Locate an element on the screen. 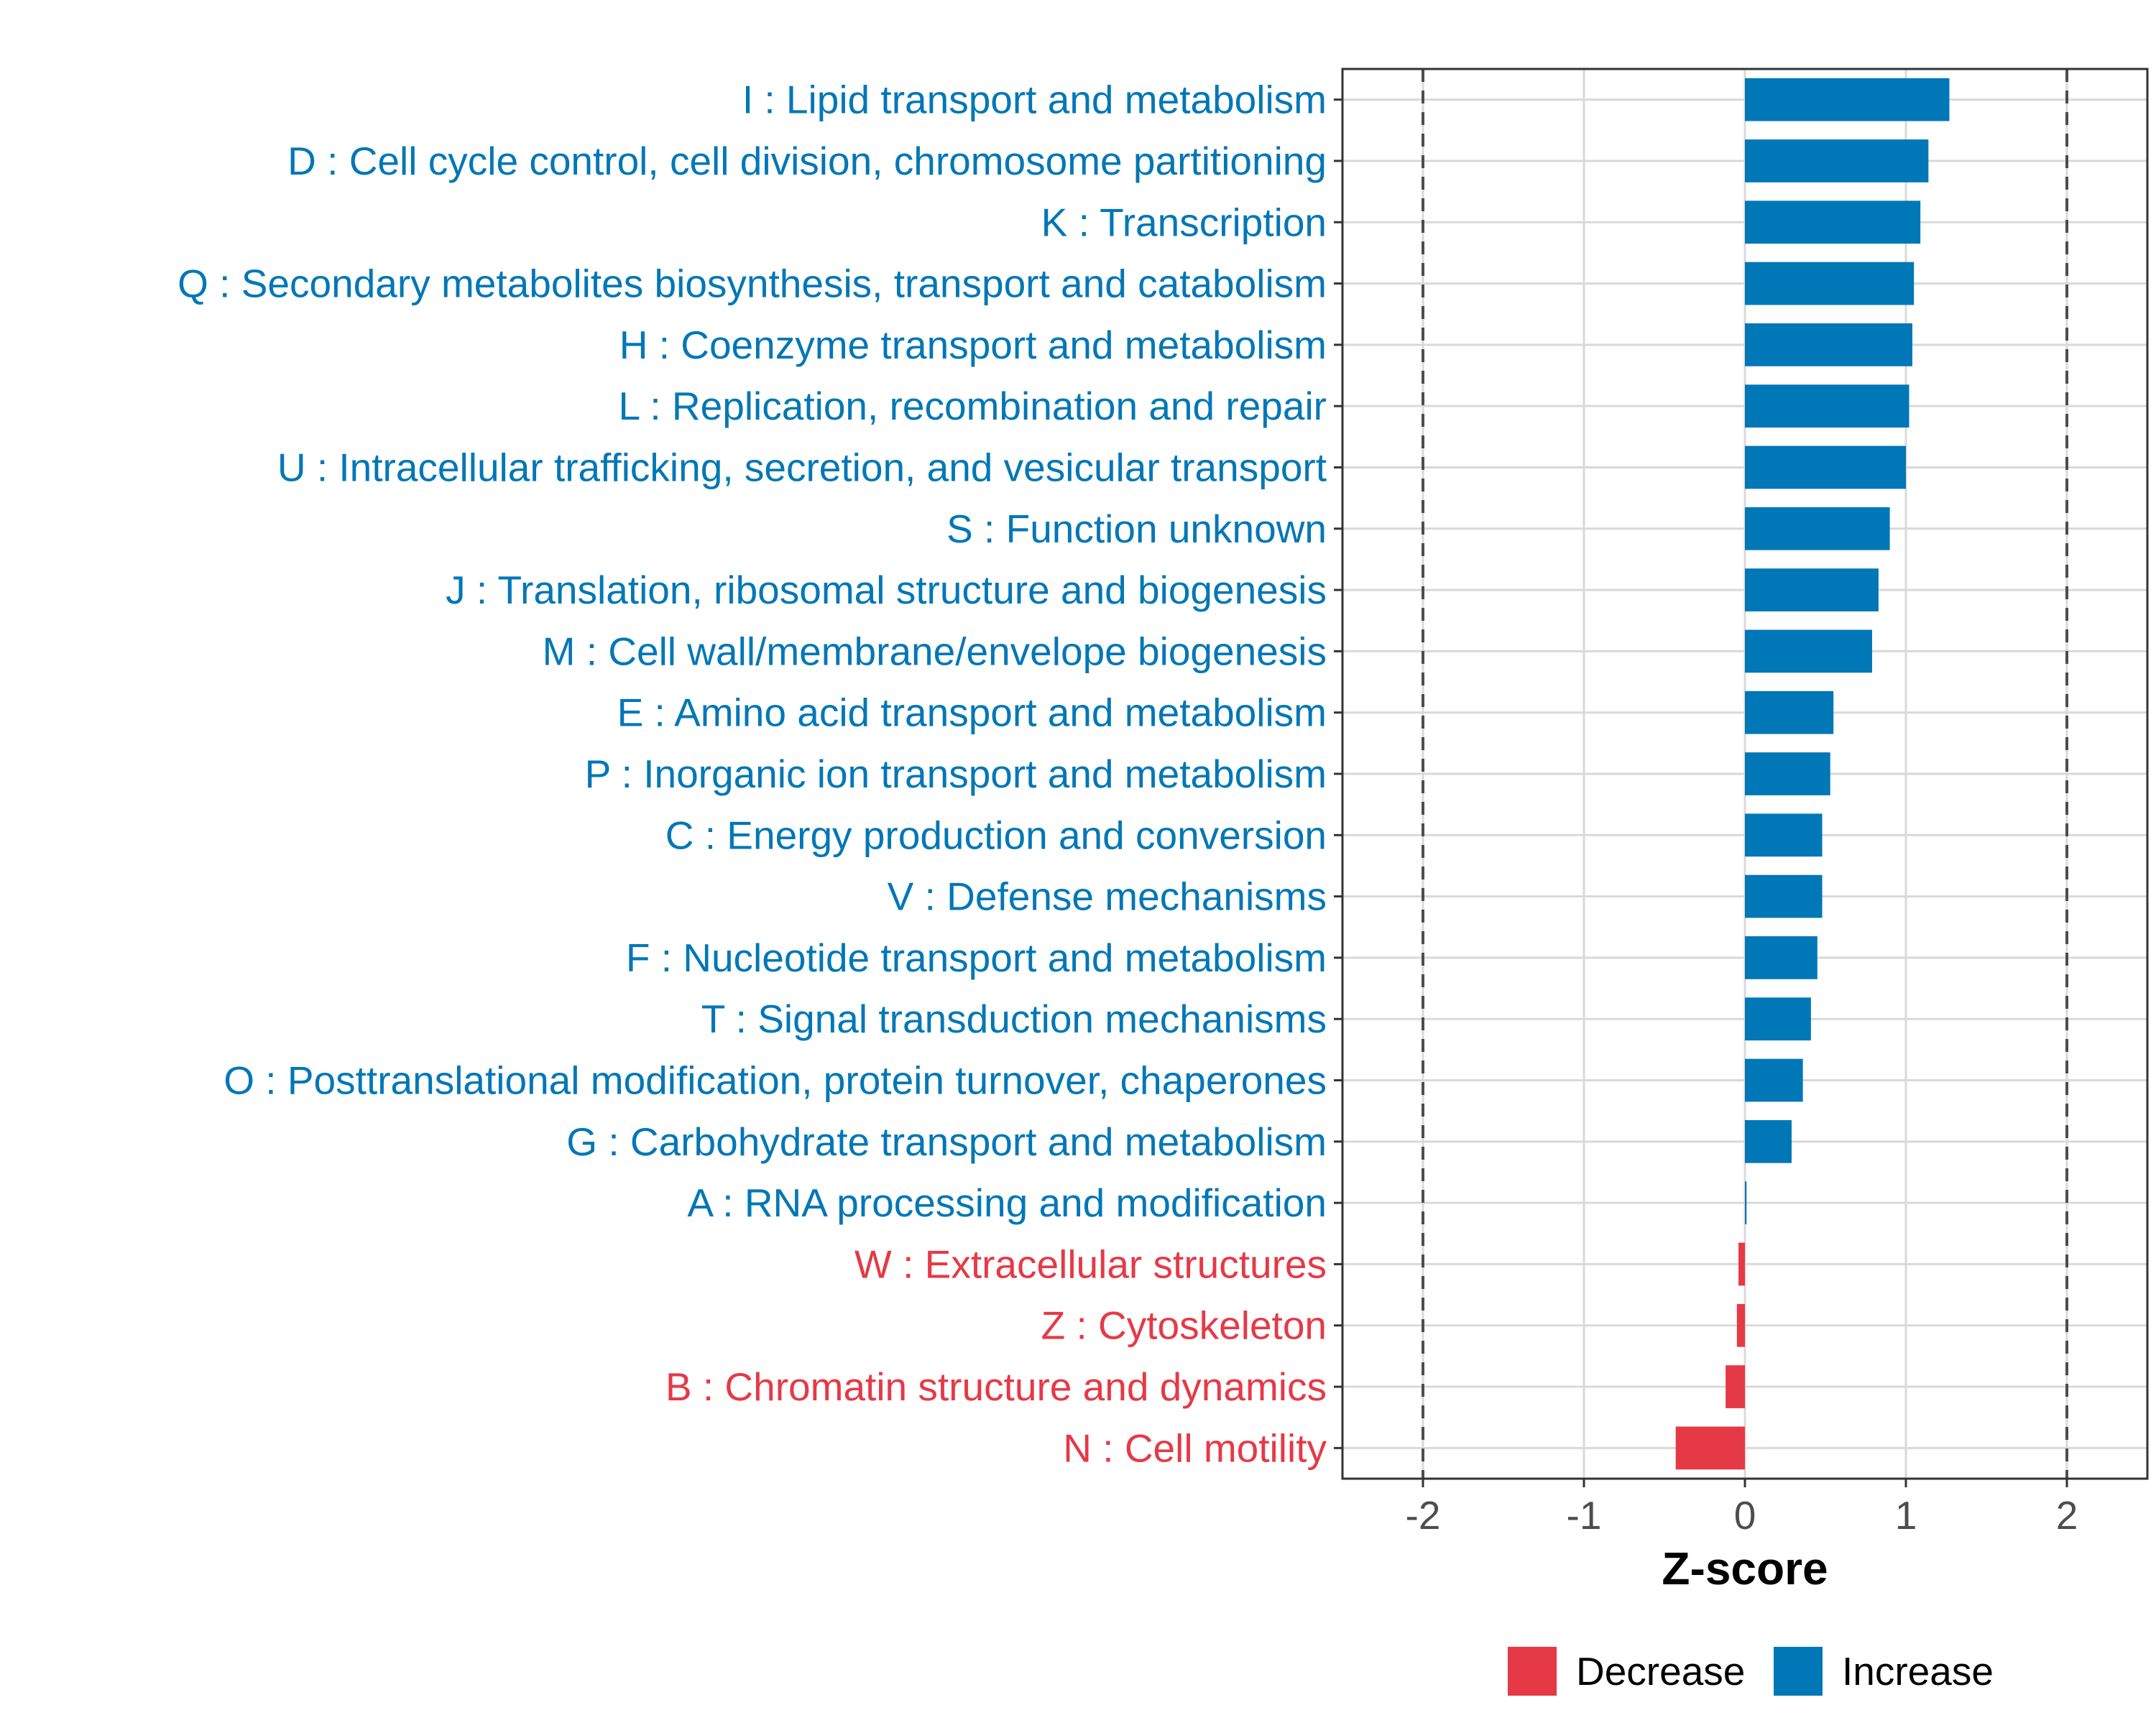 The width and height of the screenshot is (2156, 1728). category-label: C : Energy production and conversion is located at coordinates (996, 835).